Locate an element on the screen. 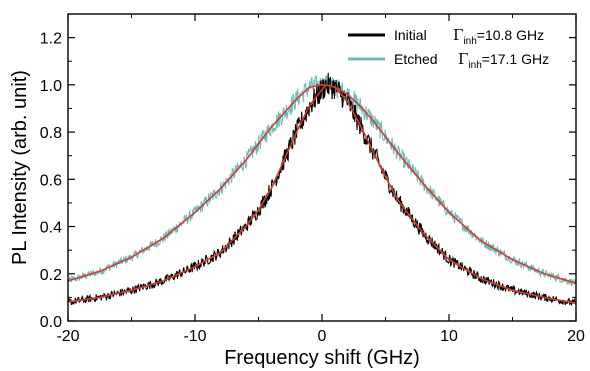  legend-gamma-initial: Γinh=10.8 GHz is located at coordinates (498, 36).